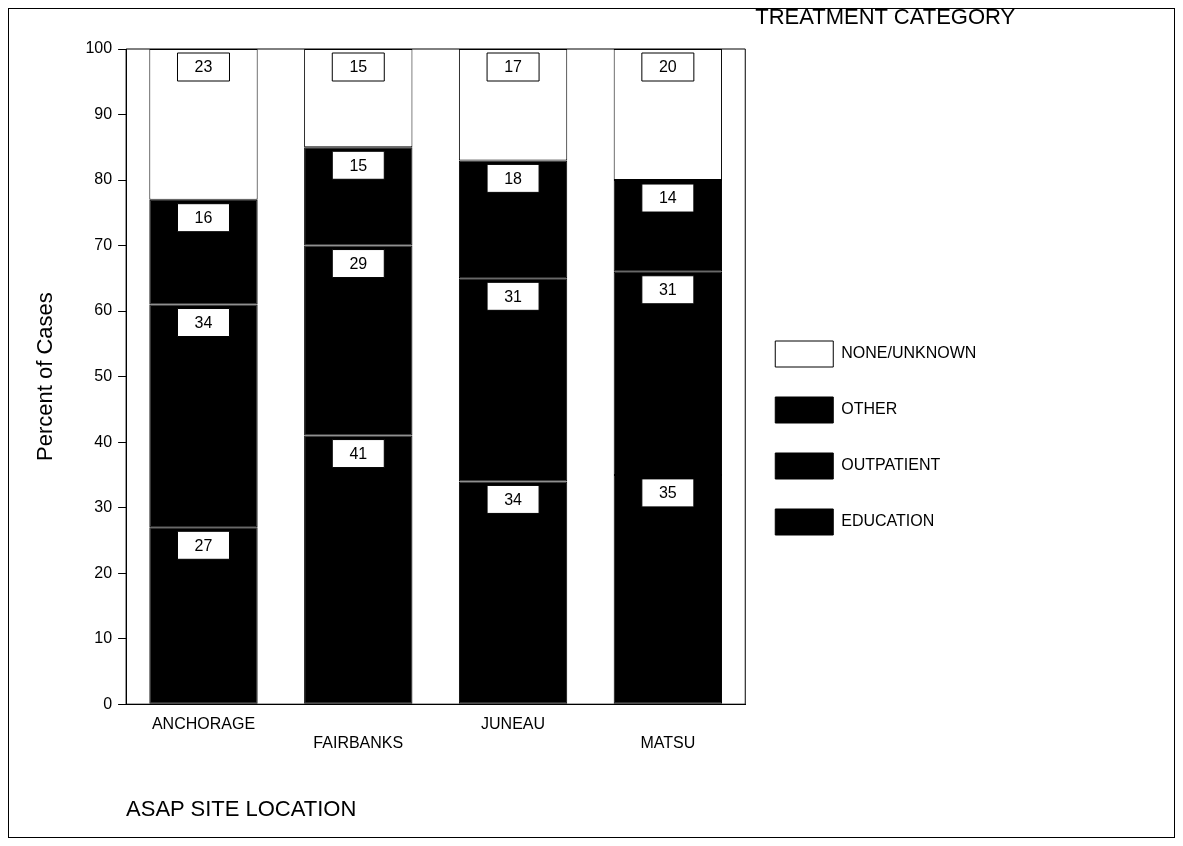 The width and height of the screenshot is (1183, 846). I want to click on data-label: 41, so click(358, 453).